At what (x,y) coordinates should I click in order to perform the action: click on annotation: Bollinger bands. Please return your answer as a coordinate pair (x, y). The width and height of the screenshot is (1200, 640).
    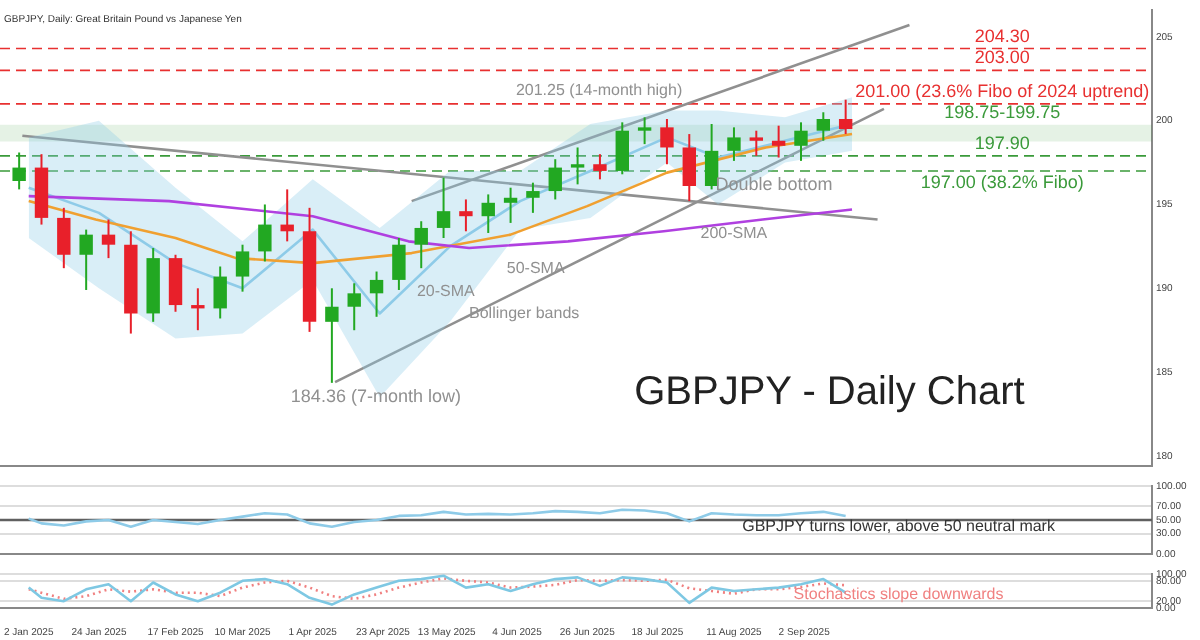
    Looking at the image, I should click on (524, 312).